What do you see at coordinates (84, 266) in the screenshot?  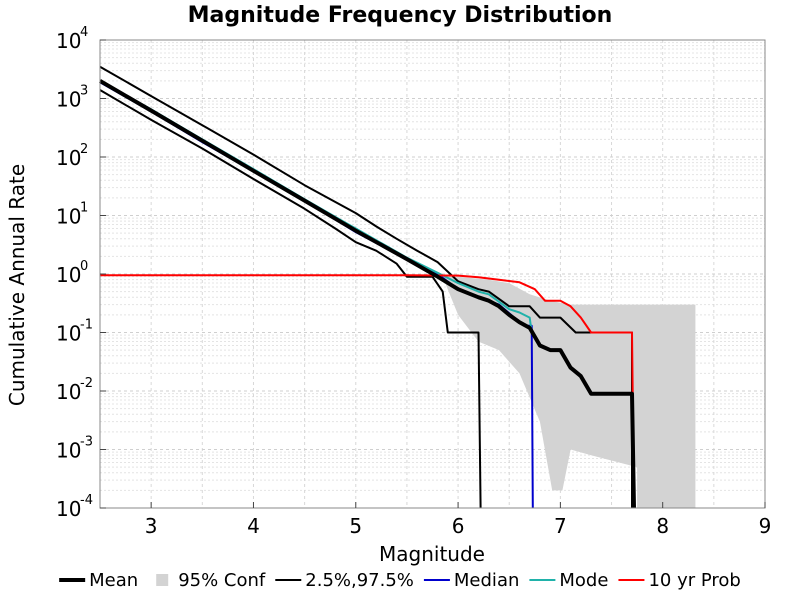 I see `y-tick-exponent: 0` at bounding box center [84, 266].